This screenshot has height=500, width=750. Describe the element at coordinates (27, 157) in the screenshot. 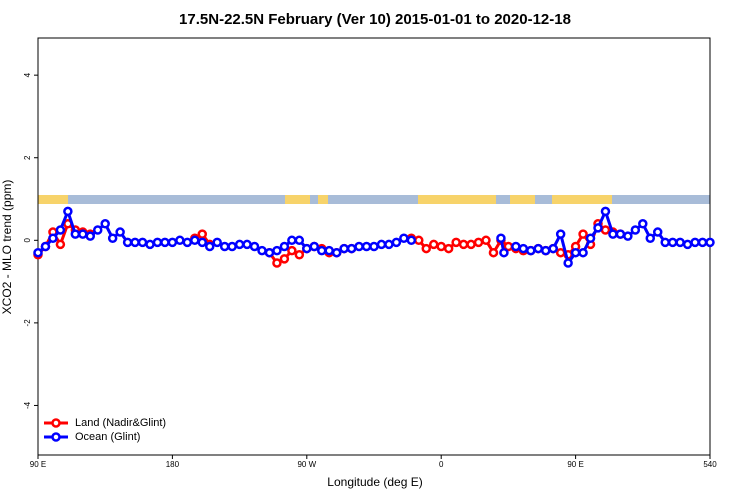

I see `y-tick-label: 2` at that location.